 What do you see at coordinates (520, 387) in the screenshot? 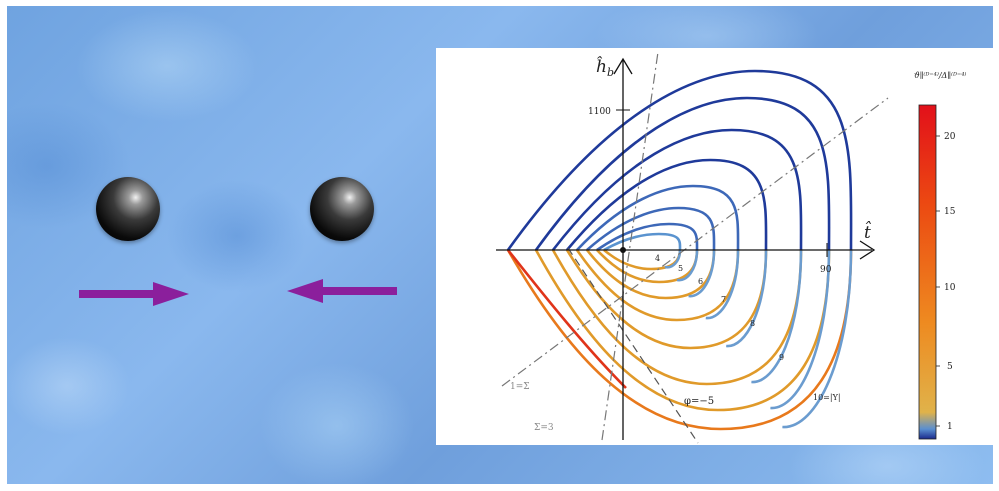
I see `sigma1-annotation: 1=Σ` at bounding box center [520, 387].